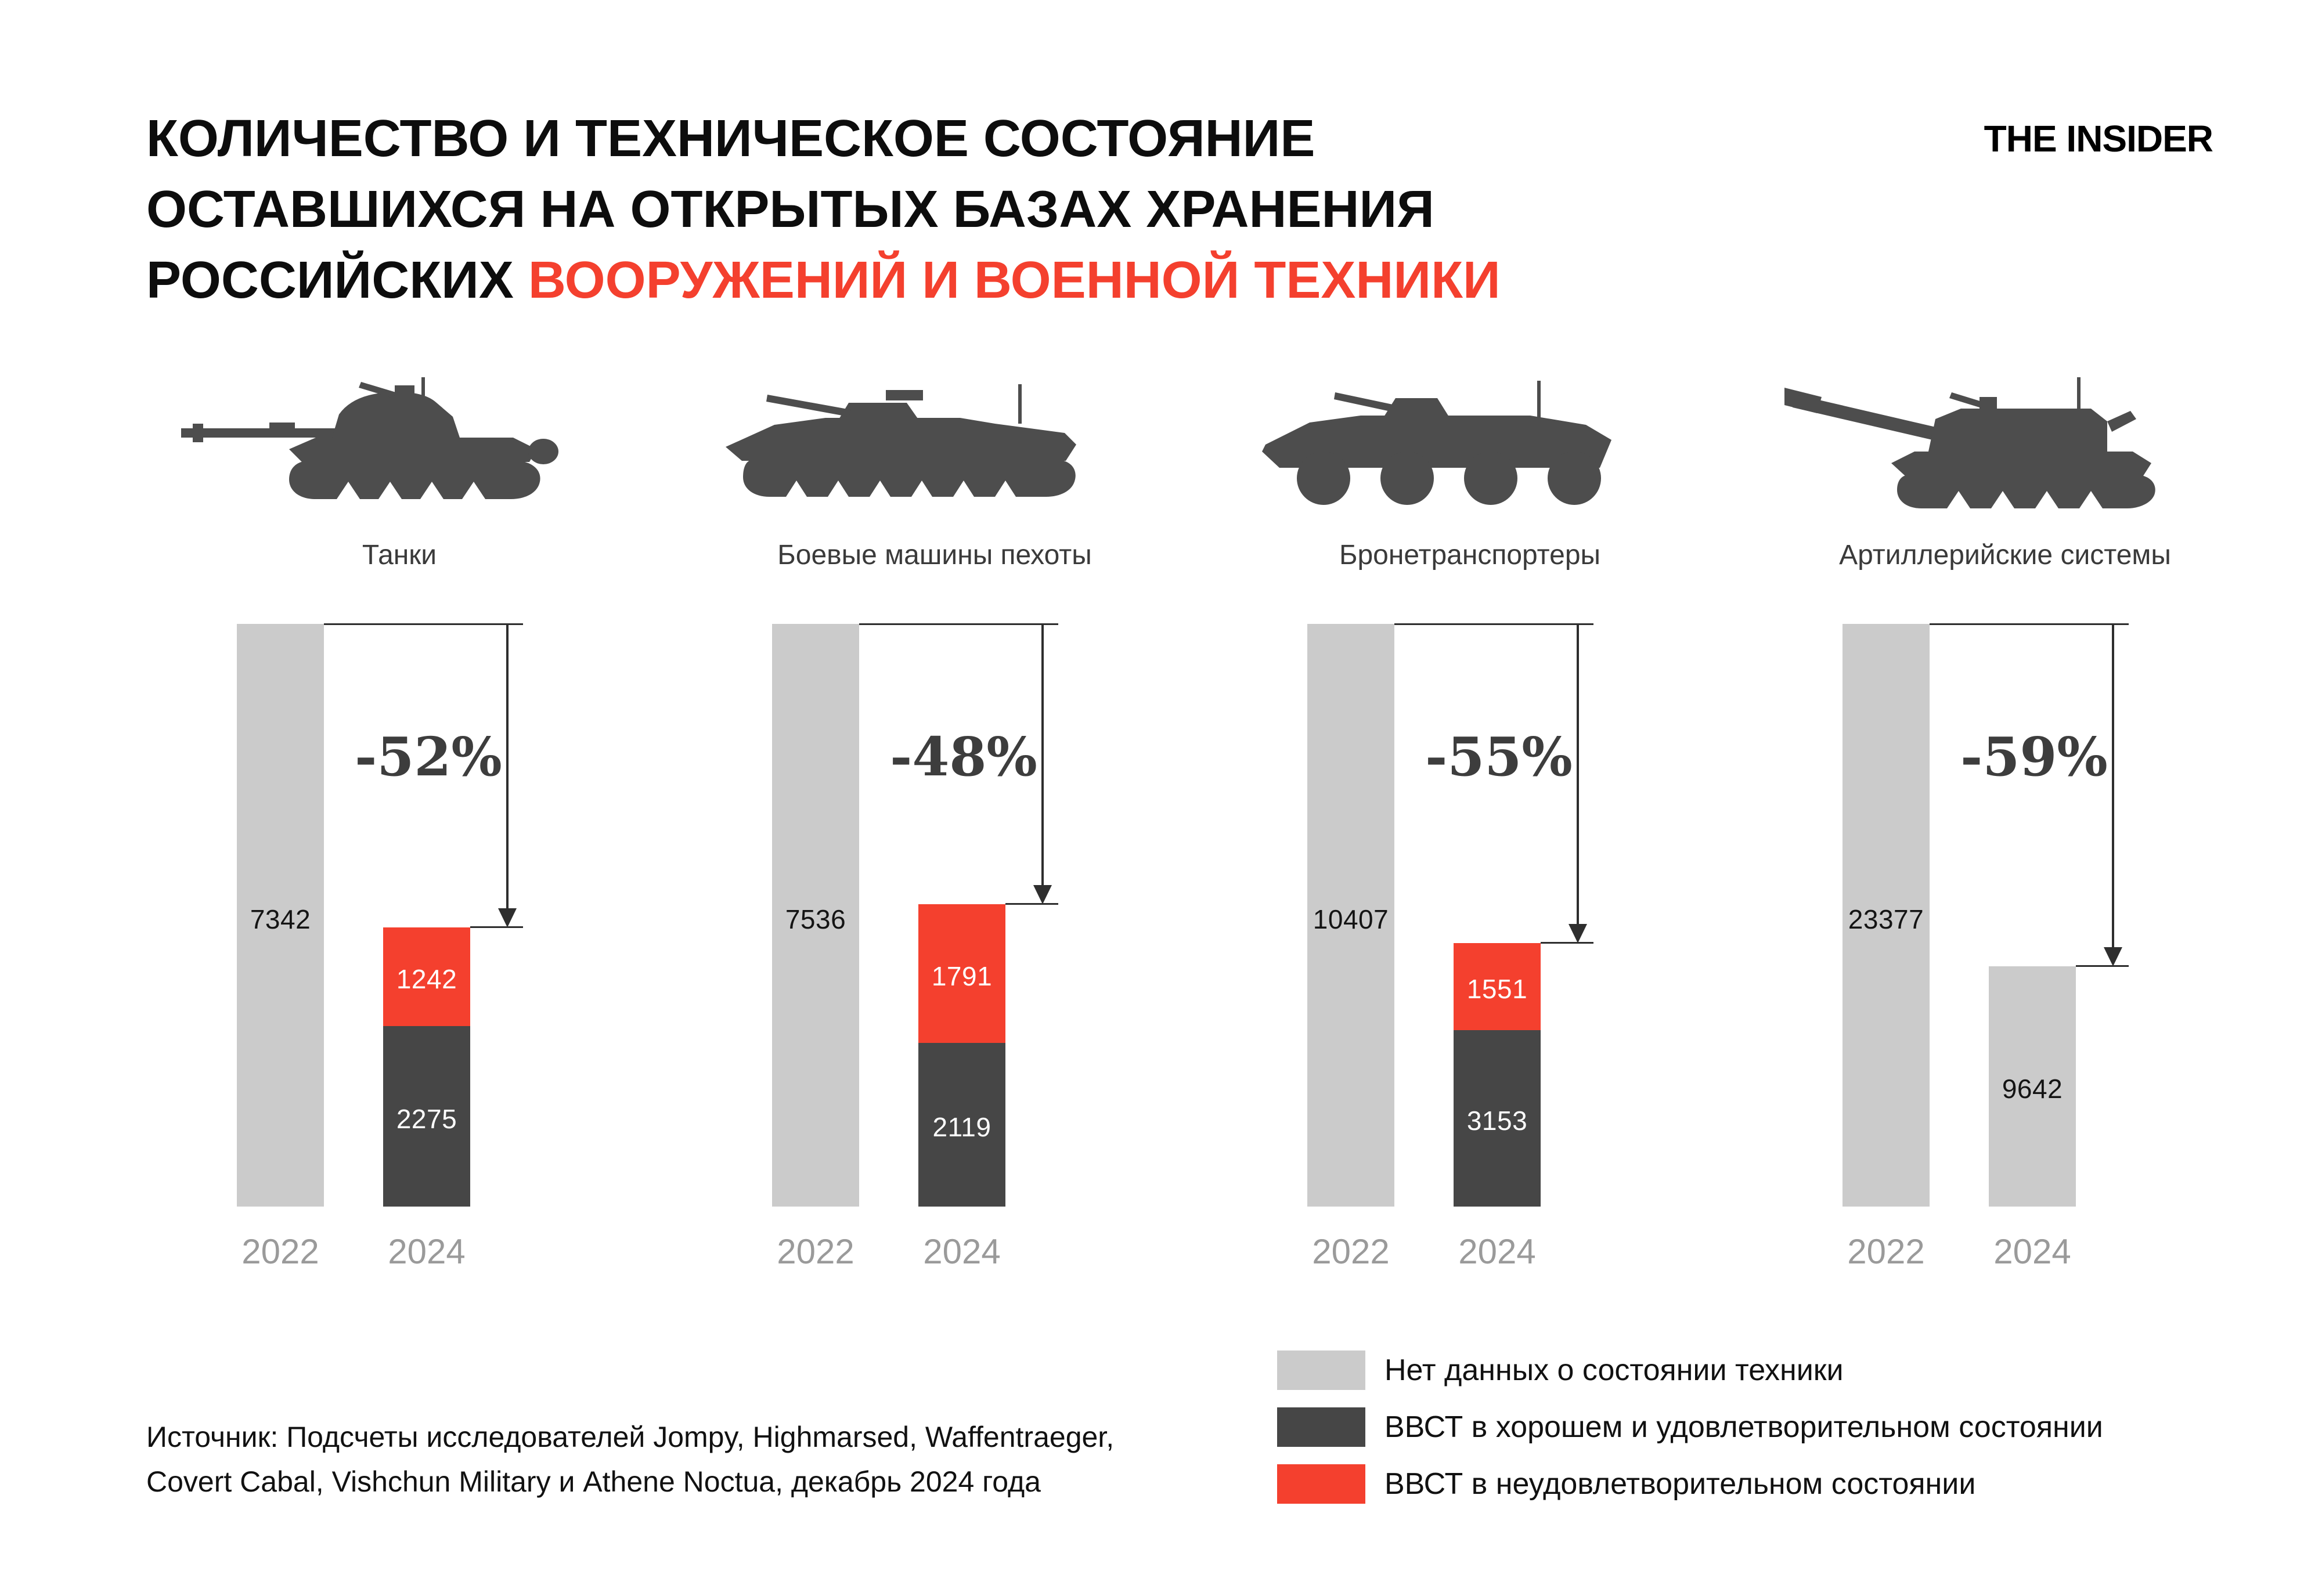 This screenshot has width=2322, height=1596. I want to click on value-2024-good: 3153, so click(1497, 1121).